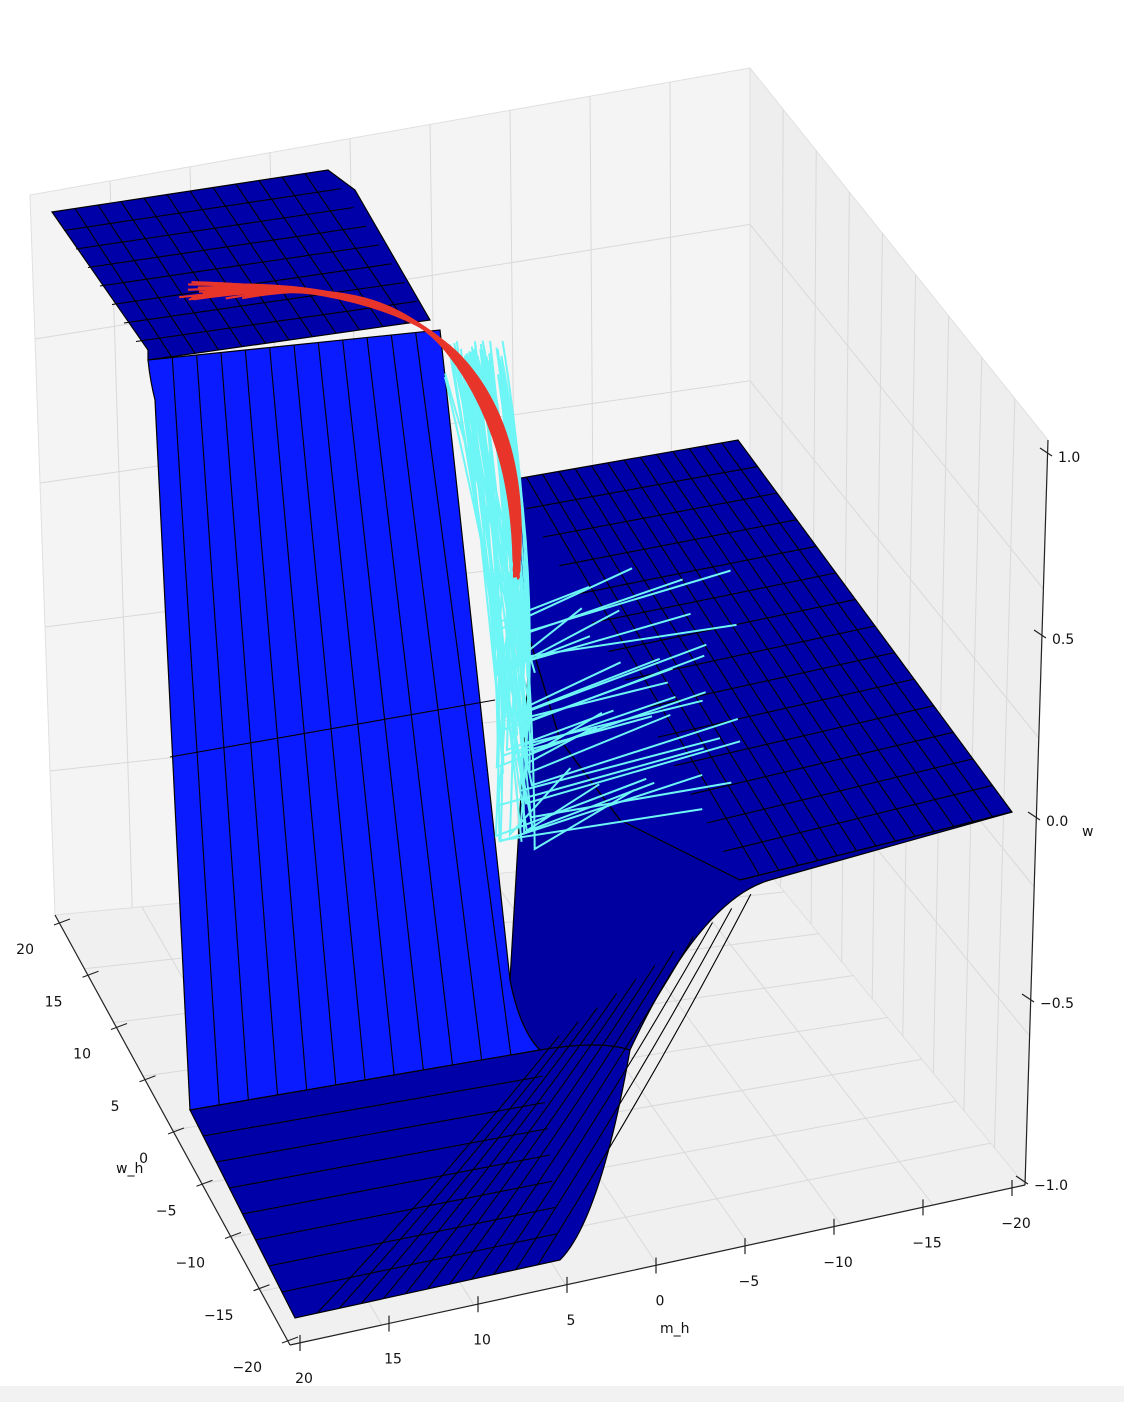 This screenshot has height=1402, width=1124. What do you see at coordinates (82, 1055) in the screenshot?
I see `y-tick-label: 10` at bounding box center [82, 1055].